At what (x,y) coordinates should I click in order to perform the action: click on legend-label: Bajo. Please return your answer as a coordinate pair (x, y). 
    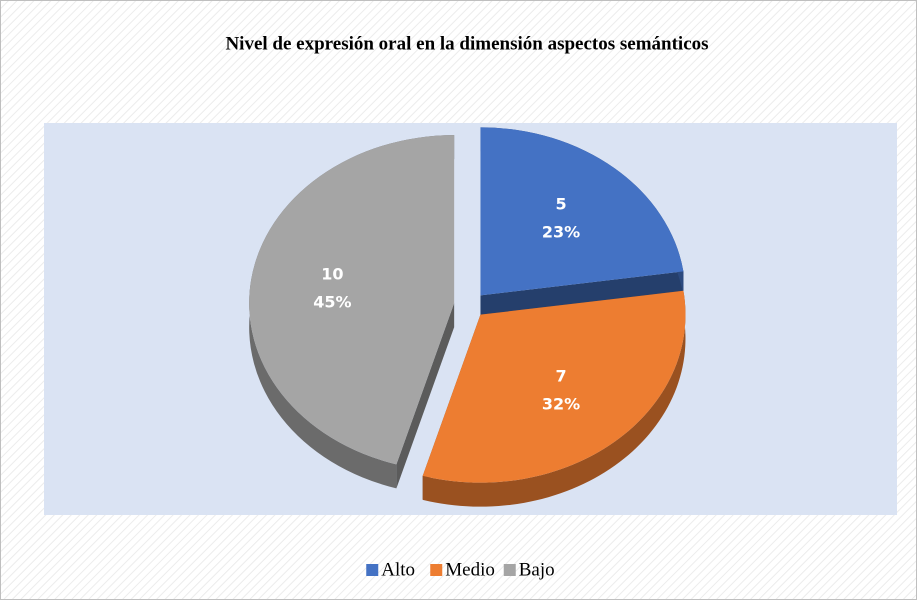
    Looking at the image, I should click on (537, 569).